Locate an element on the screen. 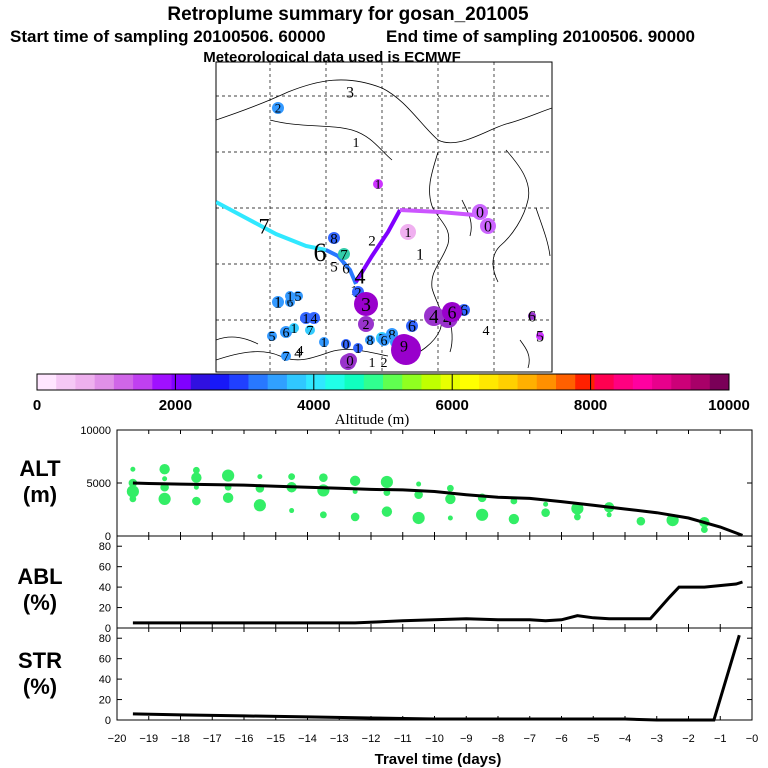 Image resolution: width=768 pixels, height=768 pixels. map-position-label: 0 is located at coordinates (350, 361).